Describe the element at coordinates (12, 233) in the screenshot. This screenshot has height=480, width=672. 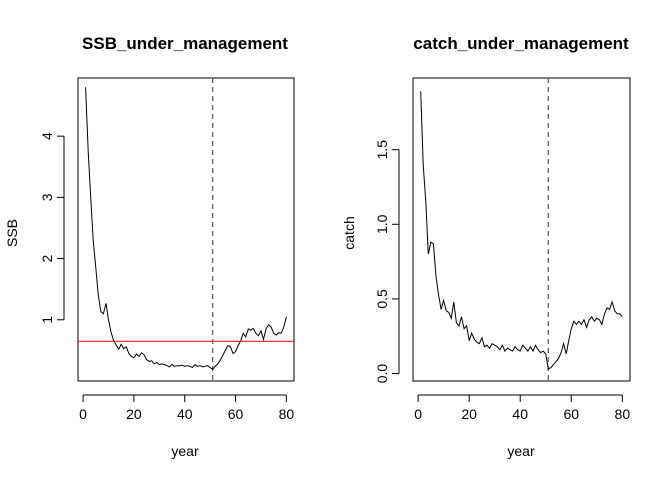
I see `y-axis-label: SSB` at that location.